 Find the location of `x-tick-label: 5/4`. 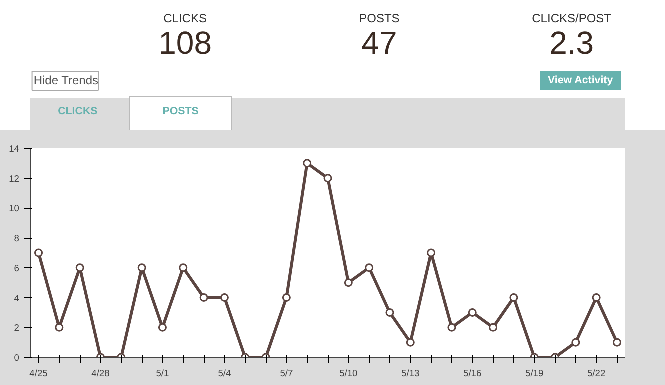

x-tick-label: 5/4 is located at coordinates (225, 373).